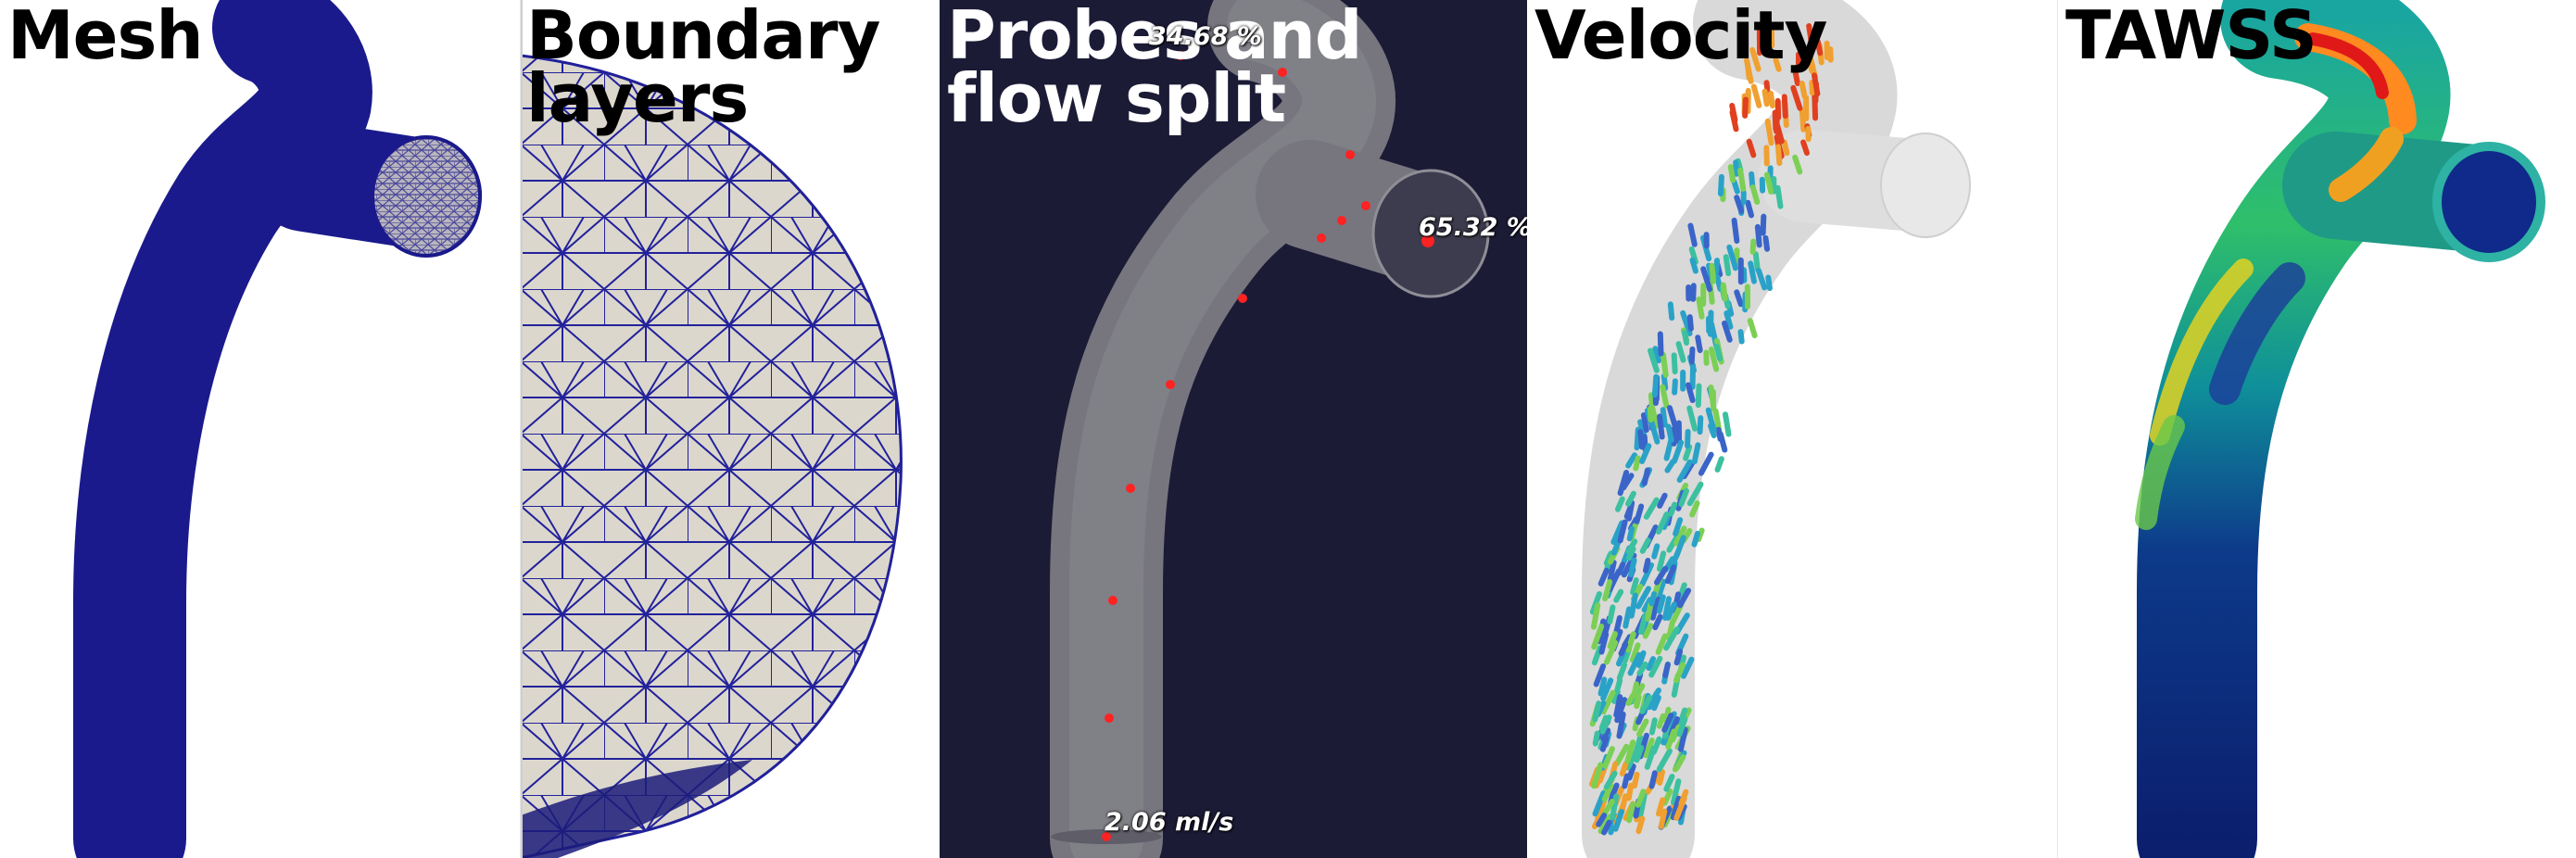  Describe the element at coordinates (1473, 227) in the screenshot. I see `side-outlet-flow-label: 65.32 %` at that location.